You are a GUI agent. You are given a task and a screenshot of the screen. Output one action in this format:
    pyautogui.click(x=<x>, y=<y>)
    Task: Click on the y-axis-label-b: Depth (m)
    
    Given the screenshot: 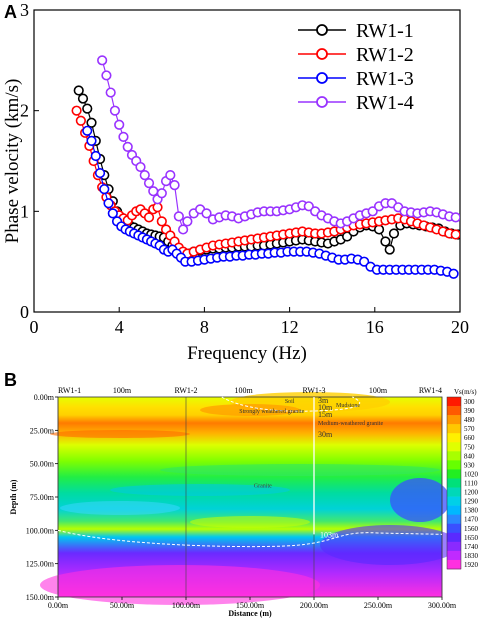 What is the action you would take?
    pyautogui.click(x=13, y=496)
    